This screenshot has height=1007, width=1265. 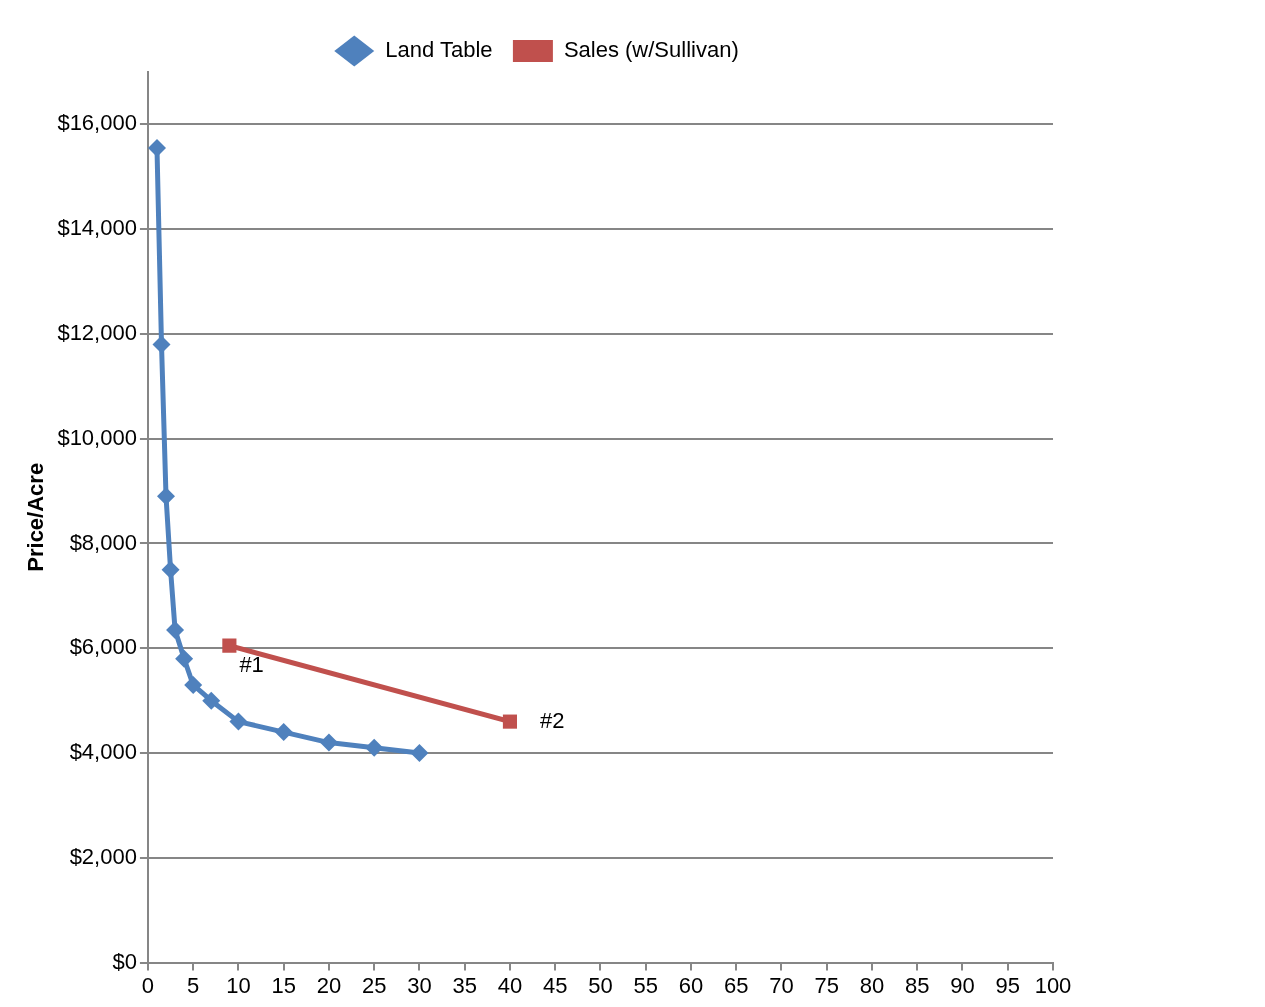 I want to click on y-tick-label: $4,000, so click(x=103, y=752).